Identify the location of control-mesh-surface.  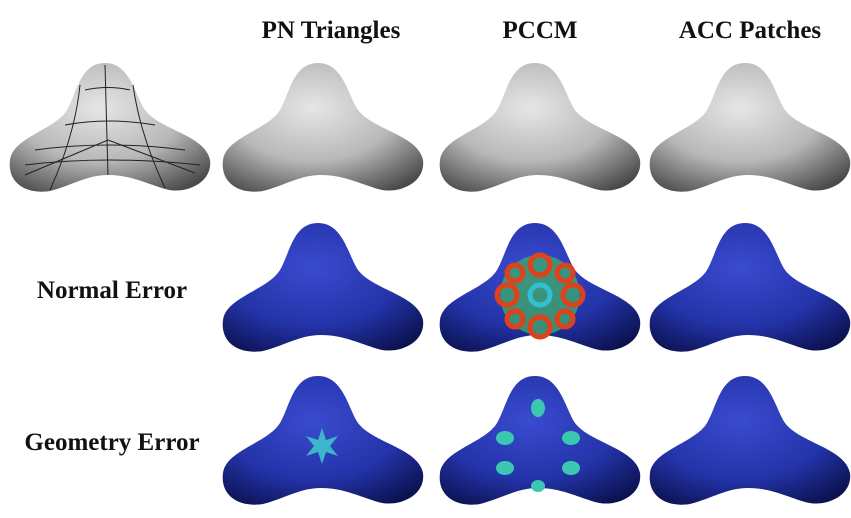
(110, 127).